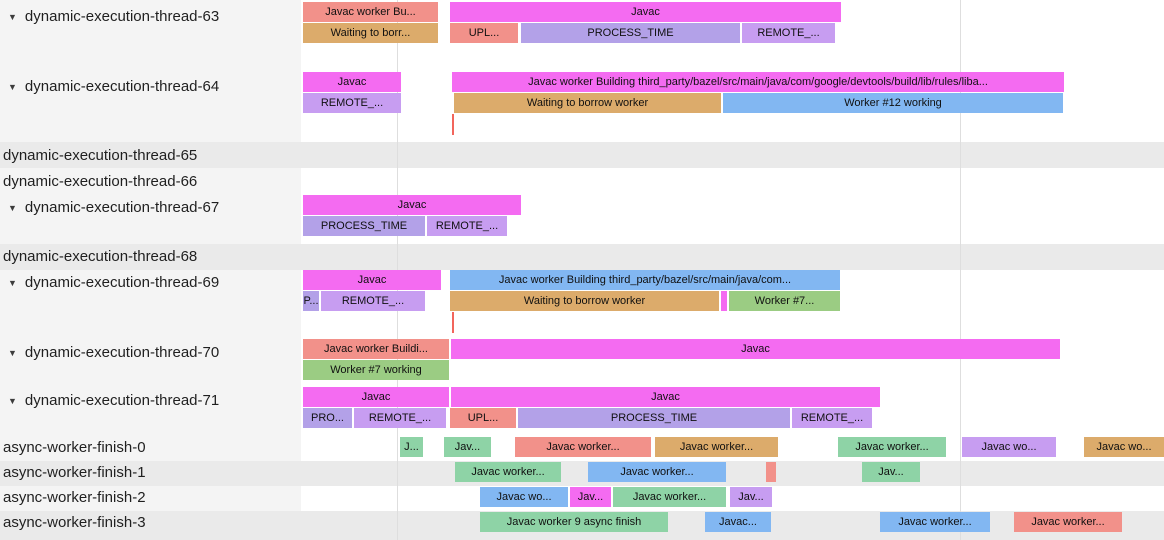 The width and height of the screenshot is (1164, 540). I want to click on track-name: dynamic-execution-thread-65, so click(100, 155).